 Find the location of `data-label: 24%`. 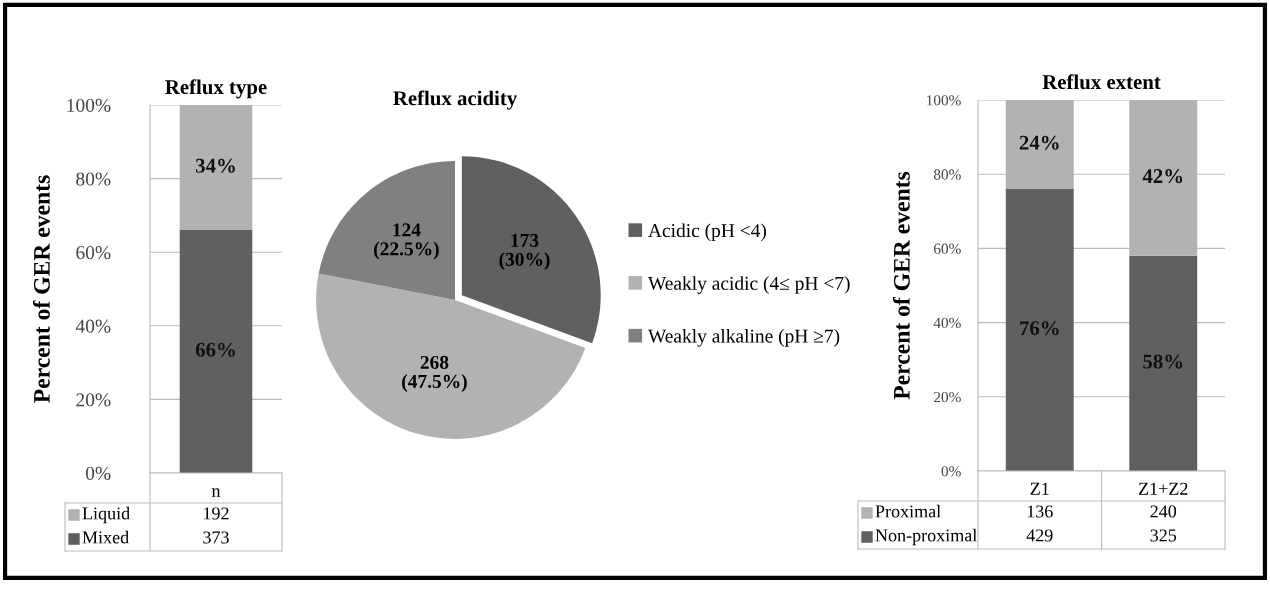

data-label: 24% is located at coordinates (1039, 142).